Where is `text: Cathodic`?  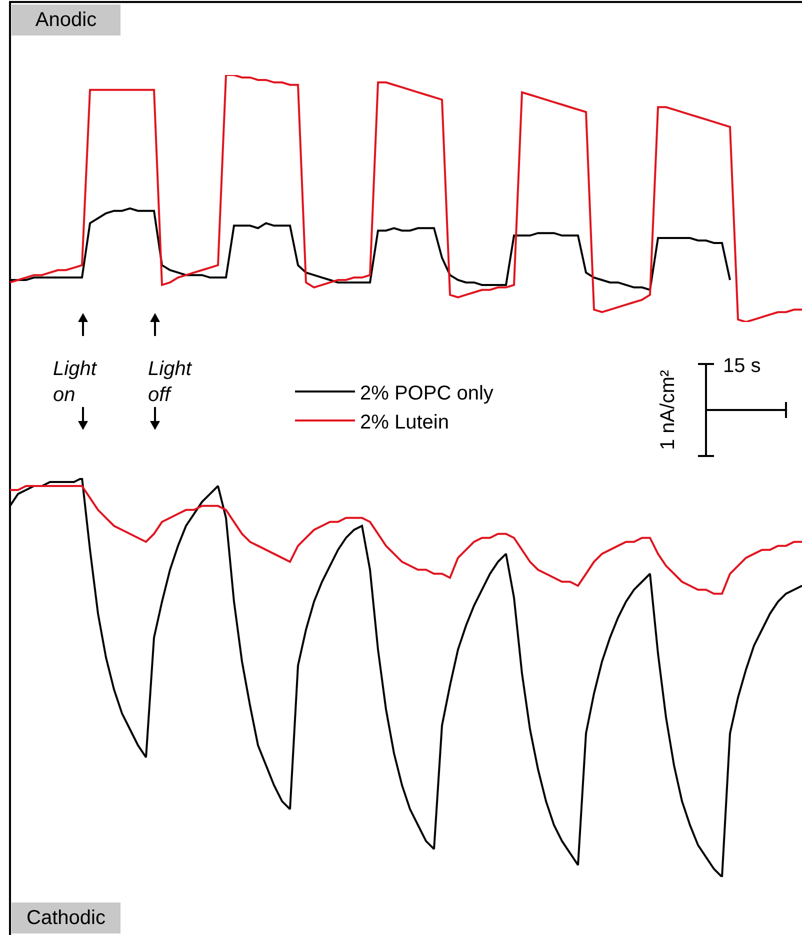
text: Cathodic is located at coordinates (66, 918).